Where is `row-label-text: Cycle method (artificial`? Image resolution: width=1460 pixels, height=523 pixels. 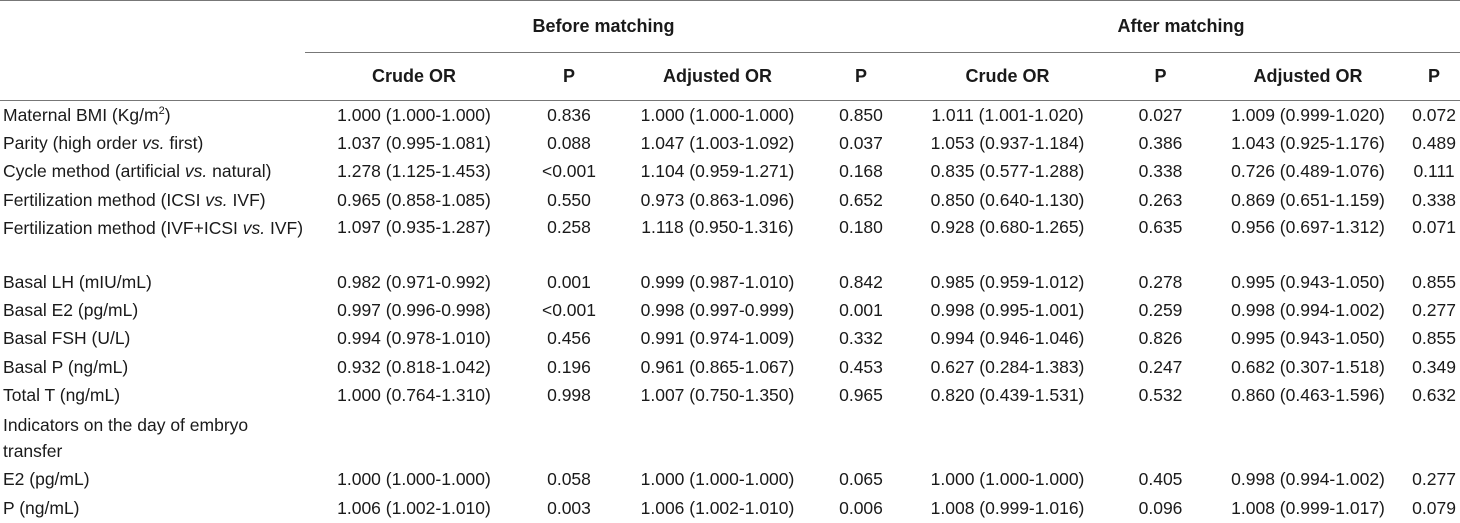 row-label-text: Cycle method (artificial is located at coordinates (94, 171).